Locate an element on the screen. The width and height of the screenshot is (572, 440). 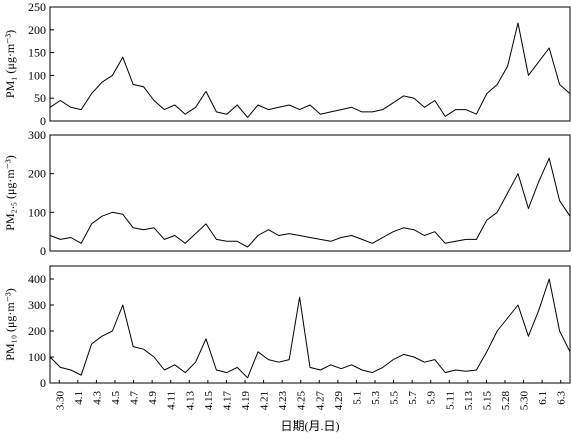
x-tick-label: 4.3 is located at coordinates (97, 398).